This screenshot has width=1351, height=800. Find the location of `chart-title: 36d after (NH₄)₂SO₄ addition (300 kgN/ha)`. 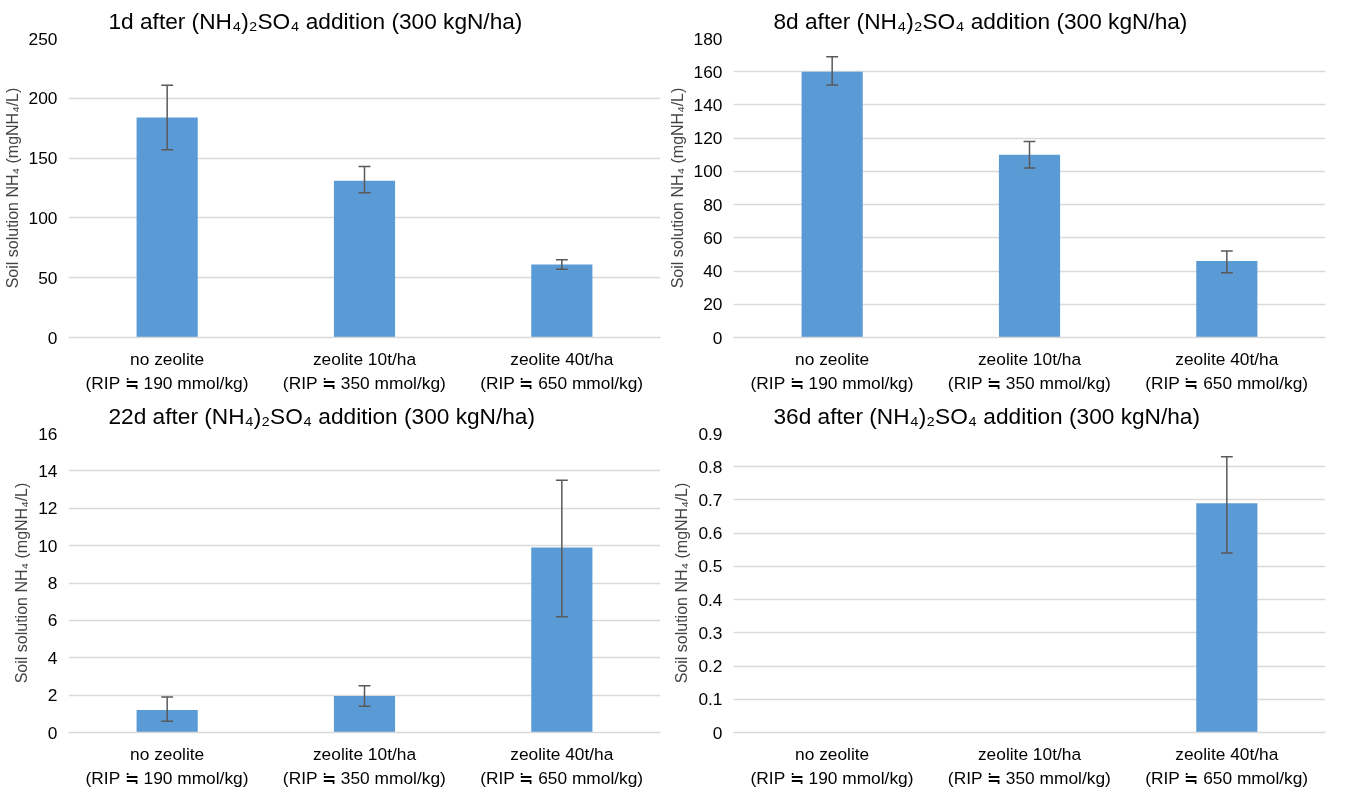

chart-title: 36d after (NH₄)₂SO₄ addition (300 kgN/ha) is located at coordinates (986, 415).